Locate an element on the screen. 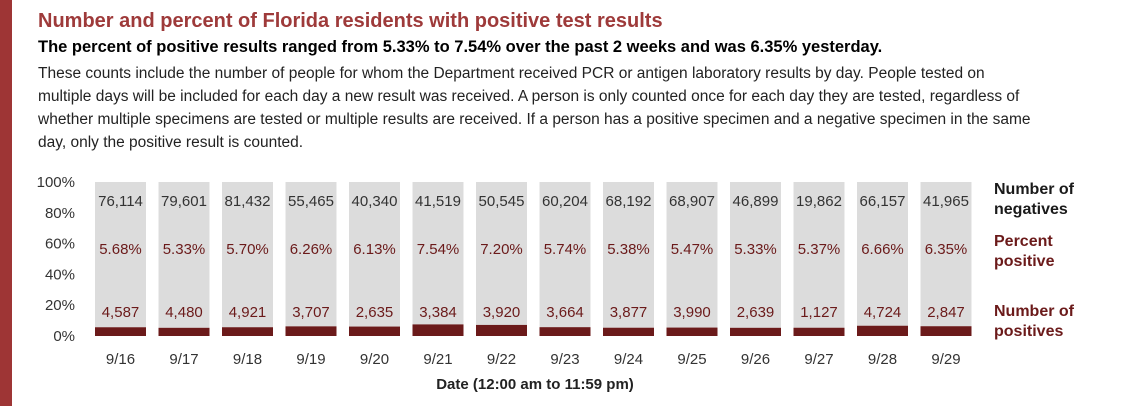  legend-negatives-line-1: Number of is located at coordinates (1034, 189).